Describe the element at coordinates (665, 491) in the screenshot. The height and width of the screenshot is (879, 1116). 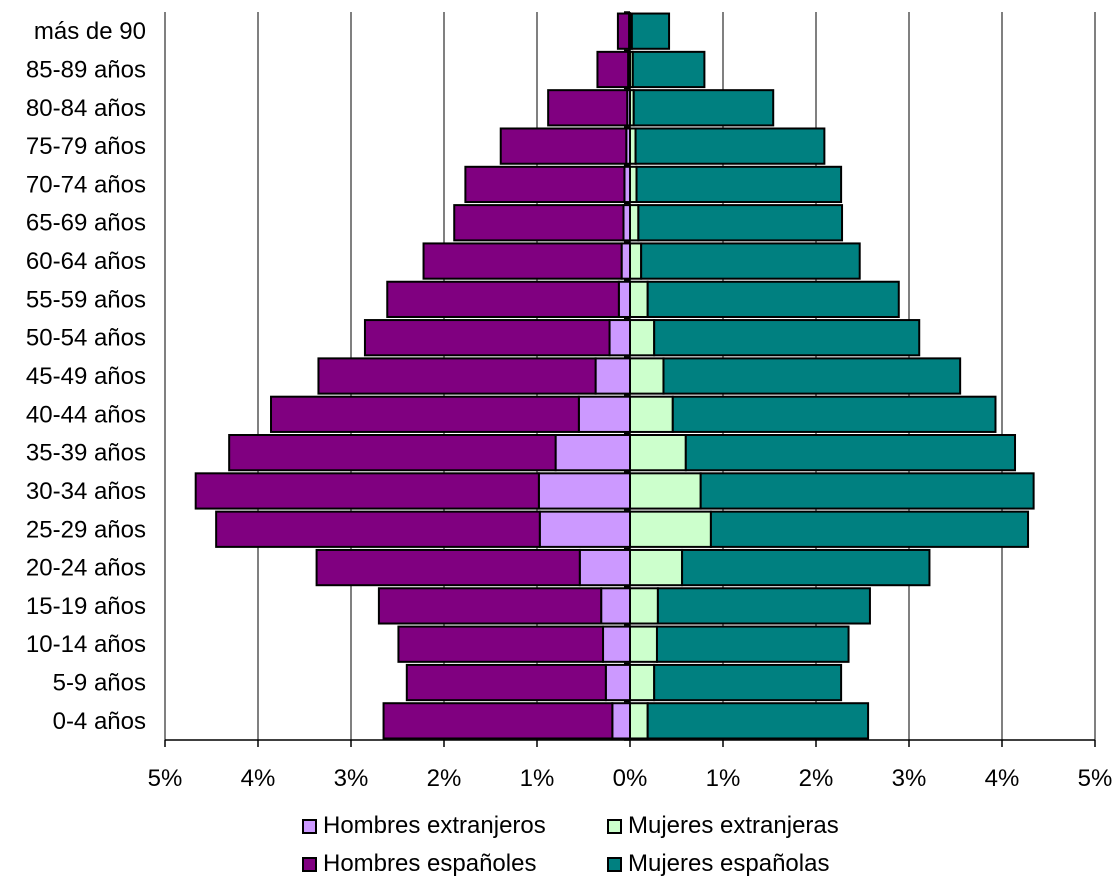
I see `bar-mujeres-extranjeras-30-34-anos` at that location.